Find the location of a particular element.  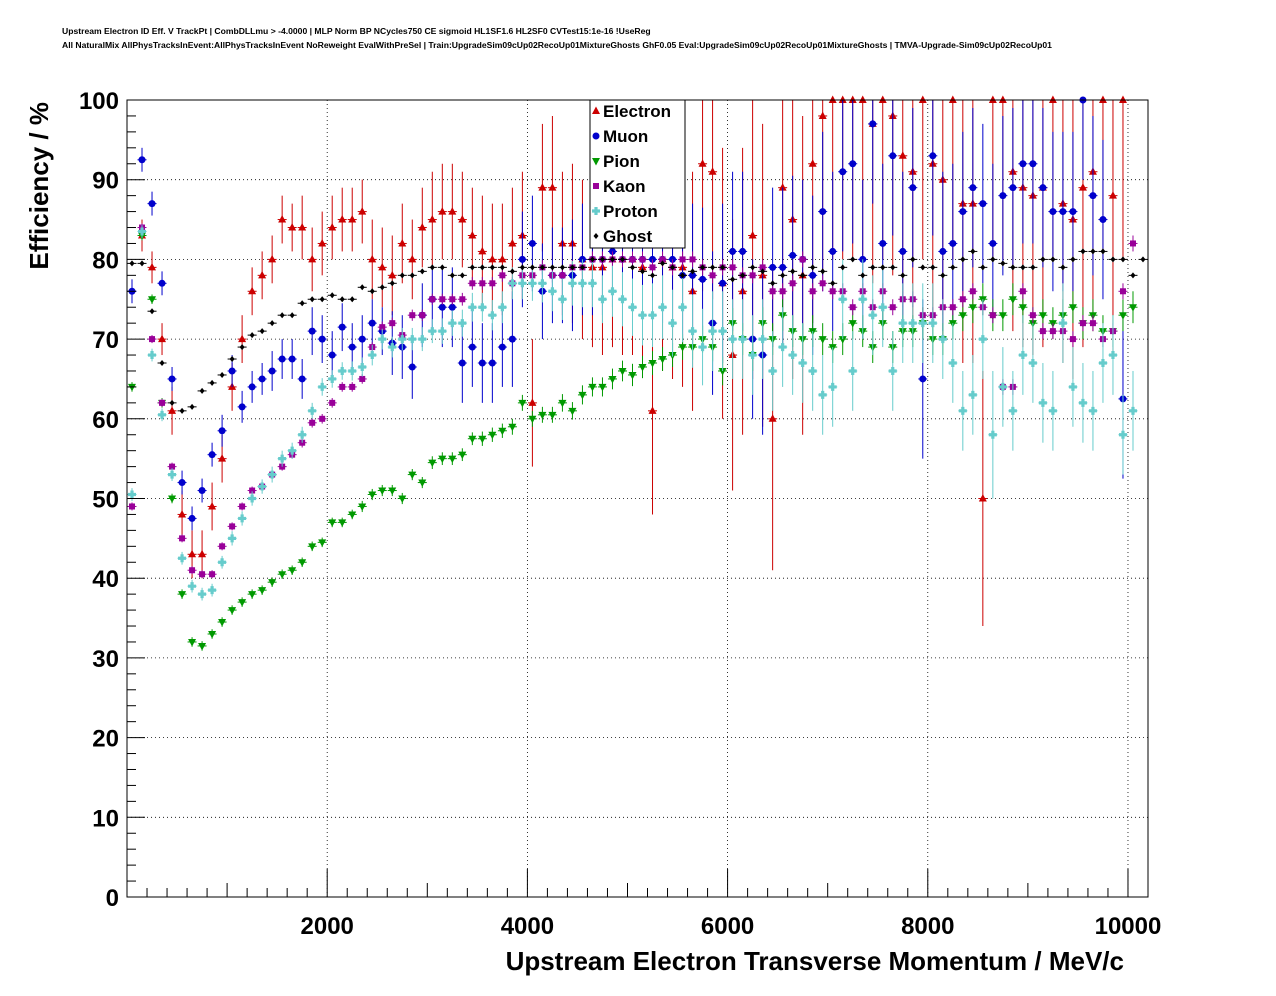

legend-label: Ghost is located at coordinates (627, 236).